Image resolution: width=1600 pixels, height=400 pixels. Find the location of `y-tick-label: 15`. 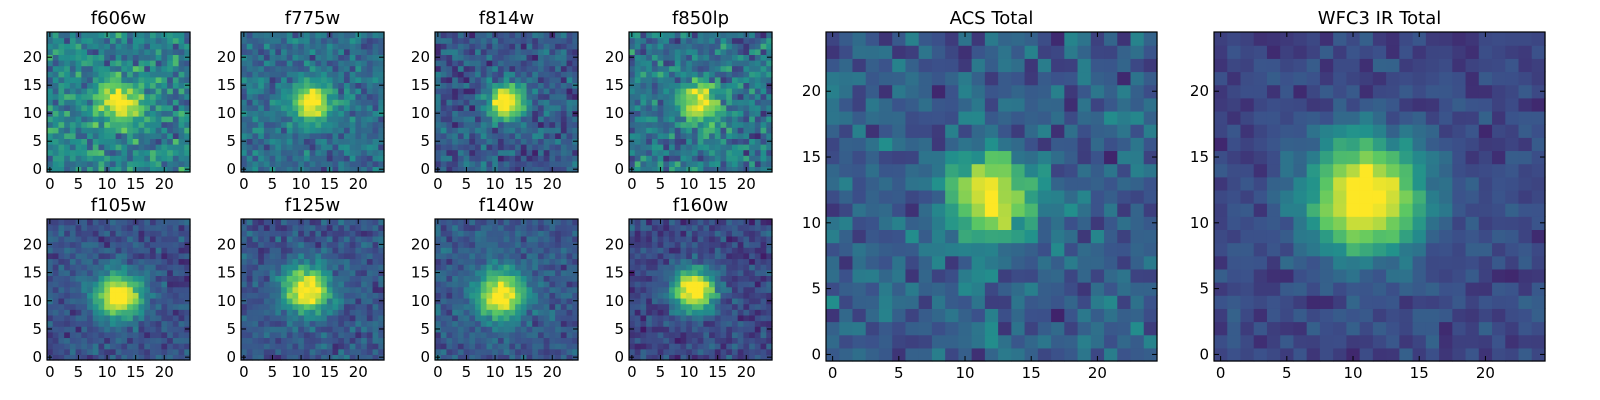

y-tick-label: 15 is located at coordinates (420, 85).